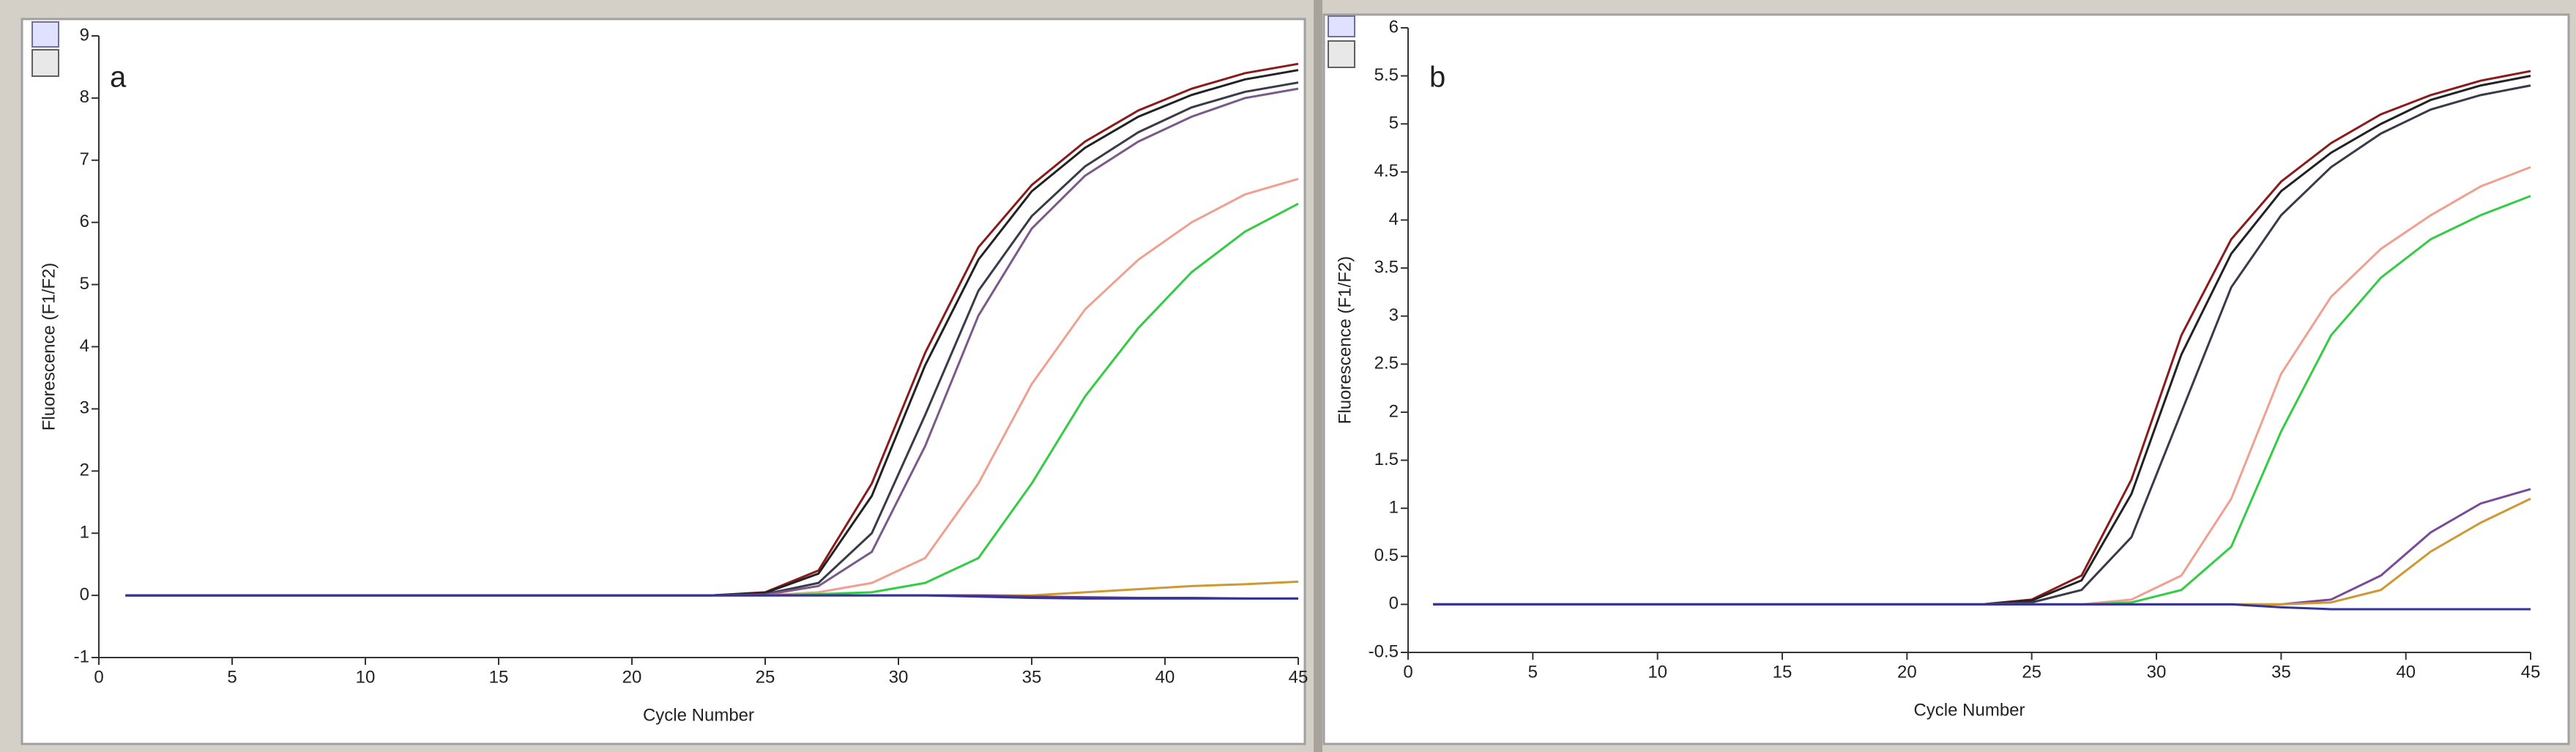 This screenshot has height=752, width=2576. I want to click on y-tick-label: 8, so click(84, 97).